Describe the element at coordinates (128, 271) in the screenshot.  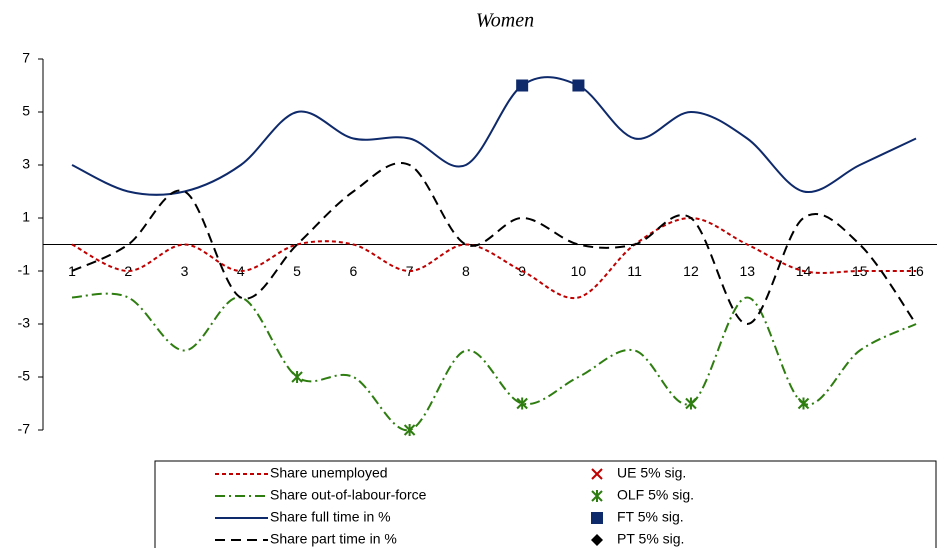
I see `x-tick-label: 2` at that location.